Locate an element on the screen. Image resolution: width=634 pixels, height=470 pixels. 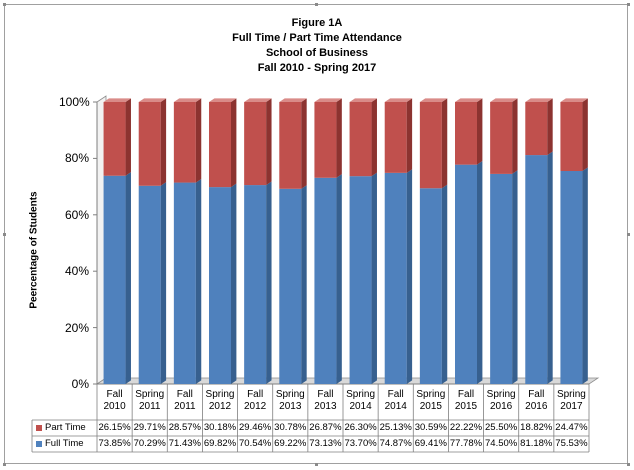
x-tick-label: Spring 2013 is located at coordinates (290, 401).